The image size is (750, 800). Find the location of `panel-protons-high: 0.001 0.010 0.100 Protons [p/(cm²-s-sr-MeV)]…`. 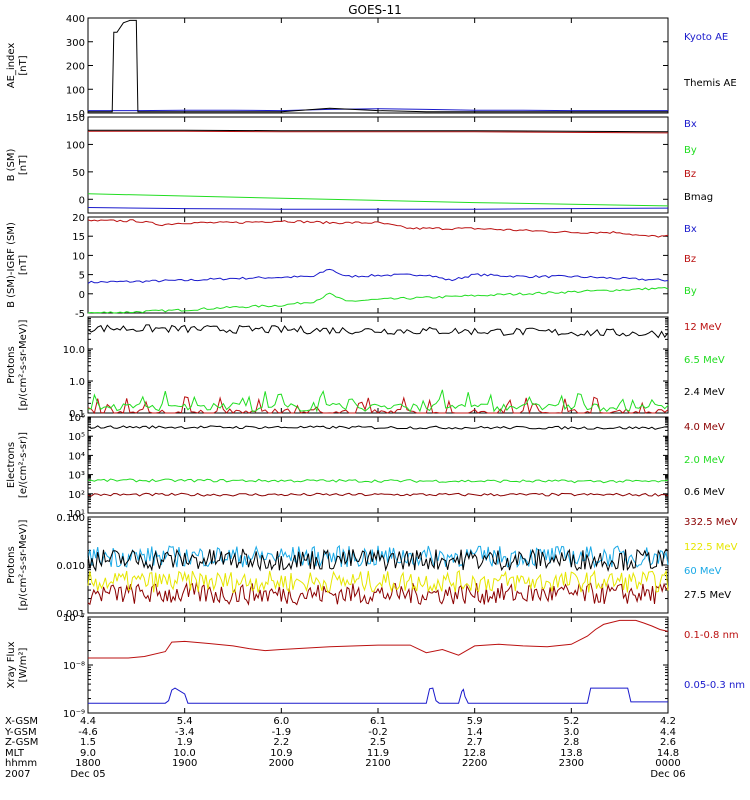

panel-protons-high: 0.001 0.010 0.100 Protons [p/(cm²-s-sr-MeV)]… is located at coordinates (372, 566).